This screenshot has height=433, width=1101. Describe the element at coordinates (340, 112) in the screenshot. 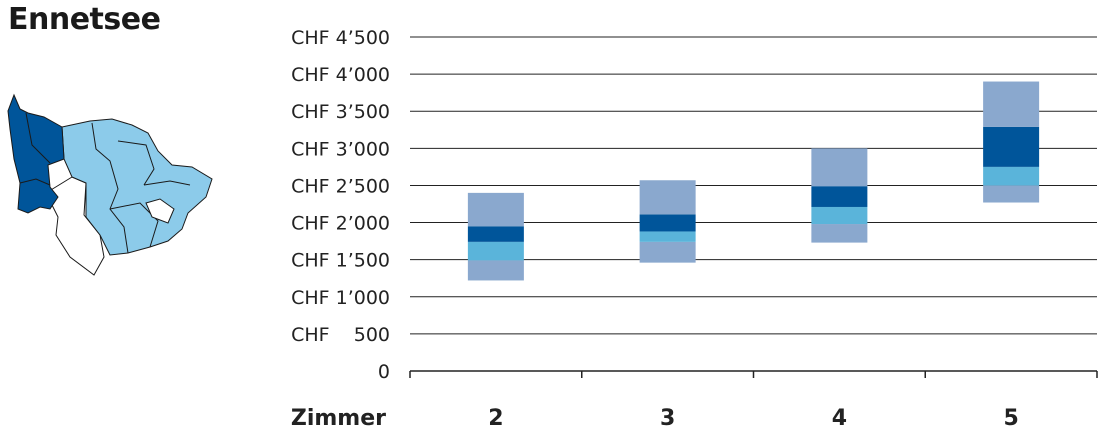

I see `y-tick-label: CHF 3’500` at that location.